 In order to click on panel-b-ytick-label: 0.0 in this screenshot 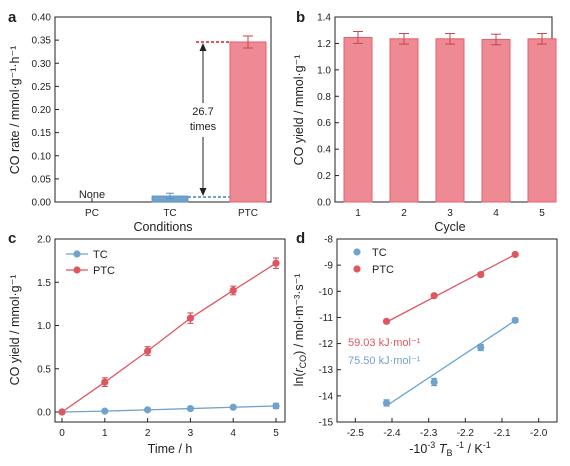, I will do `click(324, 203)`.